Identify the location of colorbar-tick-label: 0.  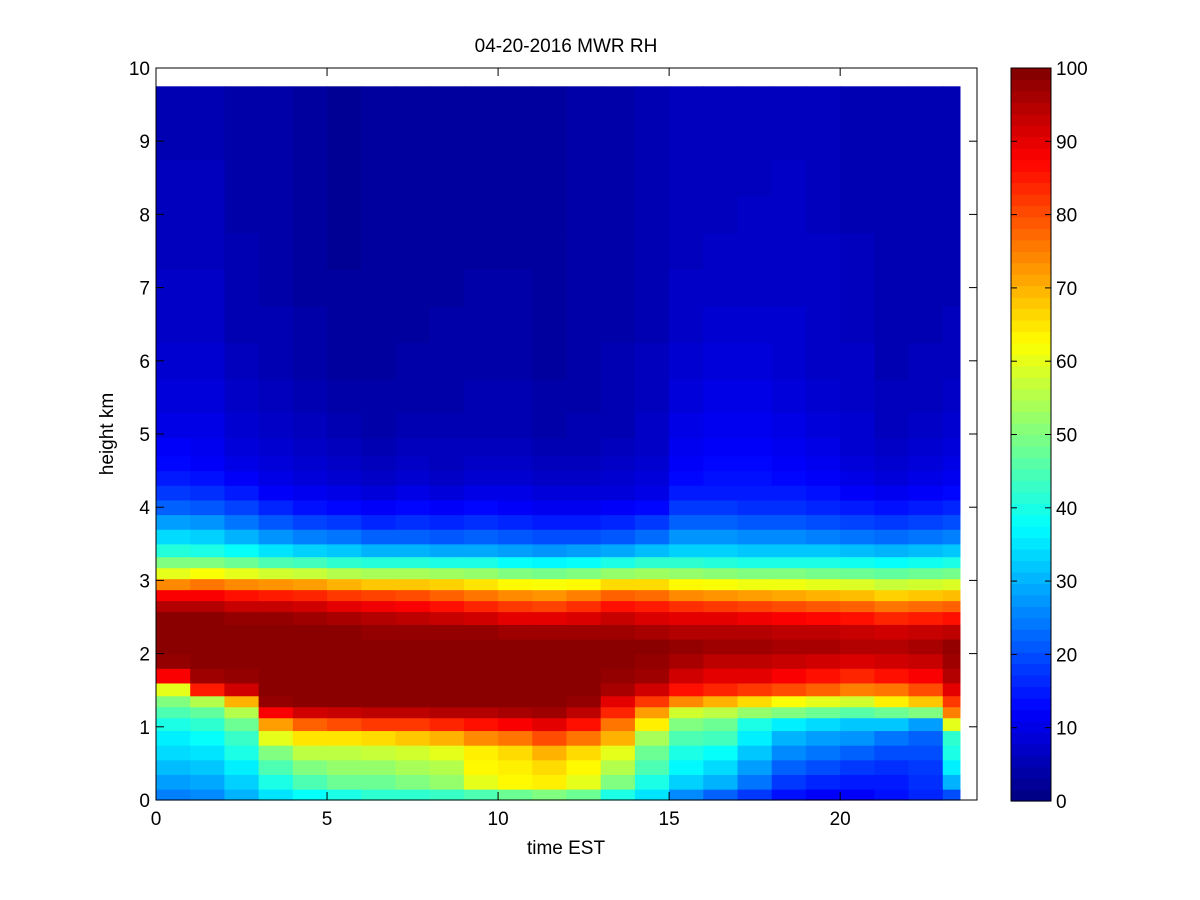
(1061, 802).